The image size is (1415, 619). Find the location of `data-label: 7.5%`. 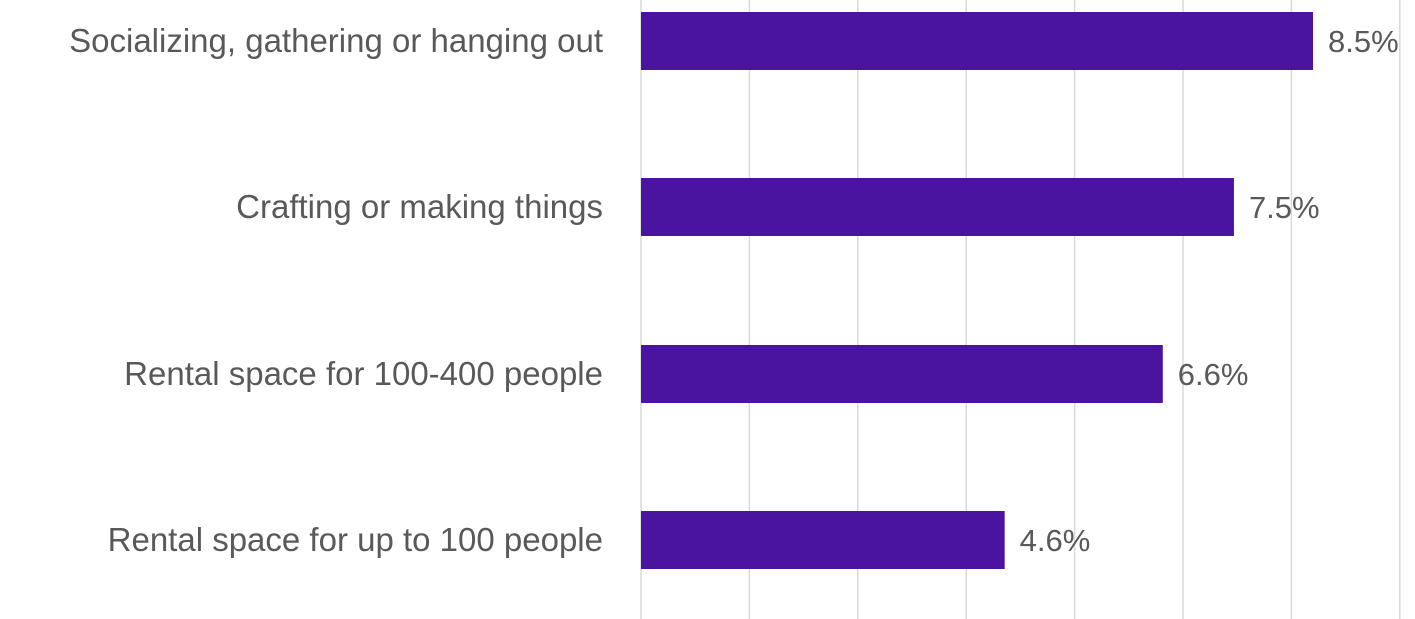

data-label: 7.5% is located at coordinates (1284, 207).